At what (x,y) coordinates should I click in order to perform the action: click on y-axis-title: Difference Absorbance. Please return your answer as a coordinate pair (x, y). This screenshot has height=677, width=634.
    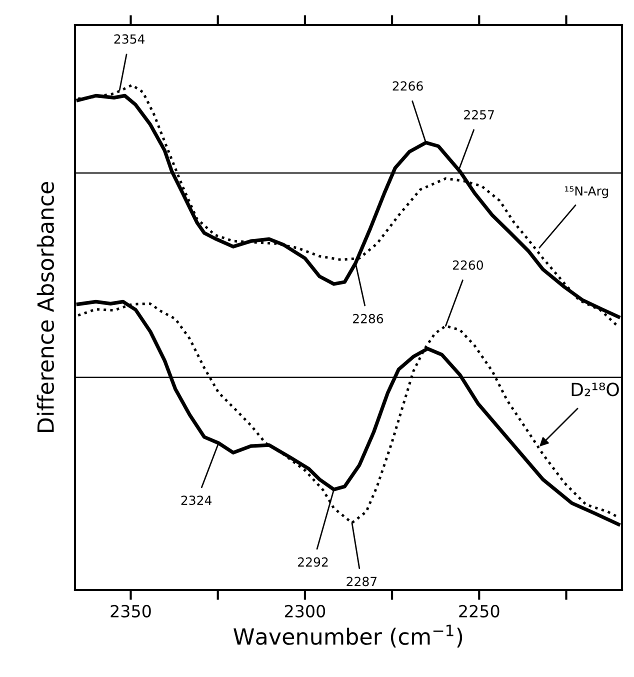
    Looking at the image, I should click on (45, 307).